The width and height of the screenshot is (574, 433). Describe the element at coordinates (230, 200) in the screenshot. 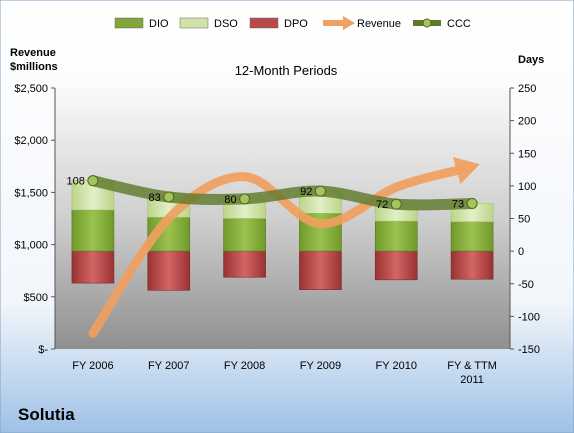

I see `ccc-data-label: 80` at that location.